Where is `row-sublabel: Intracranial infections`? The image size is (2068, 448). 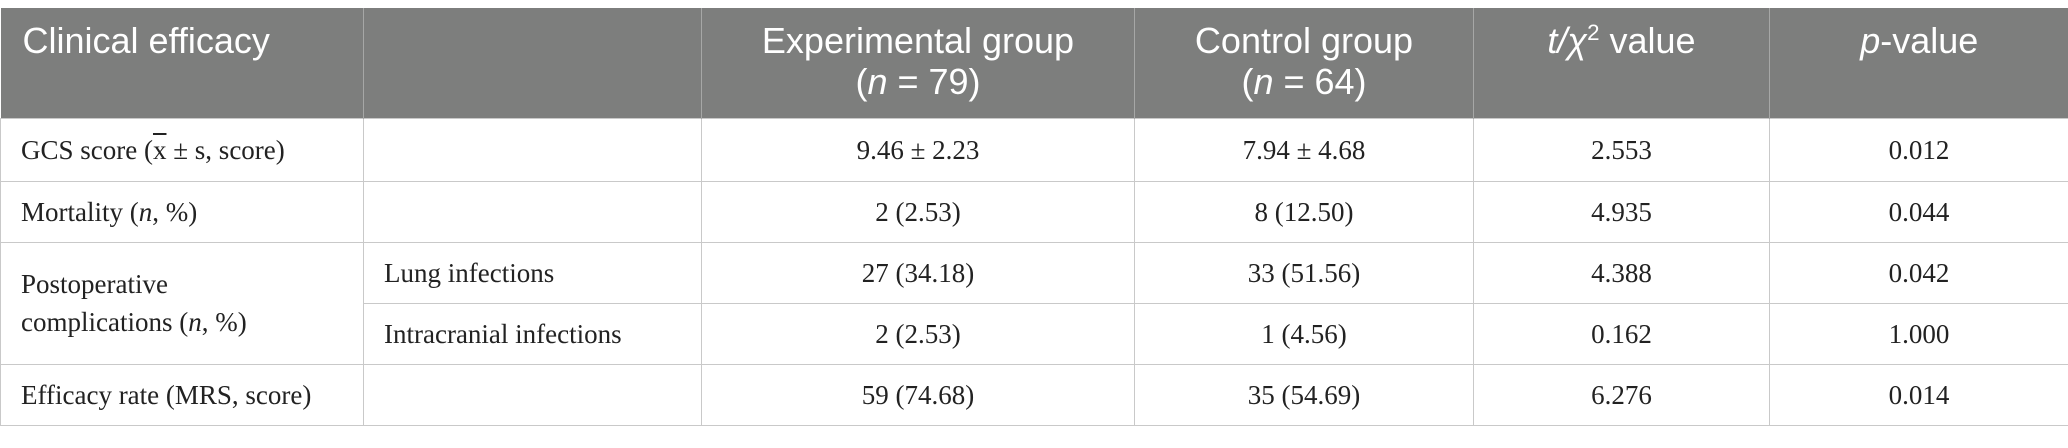
row-sublabel: Intracranial infections is located at coordinates (532, 333).